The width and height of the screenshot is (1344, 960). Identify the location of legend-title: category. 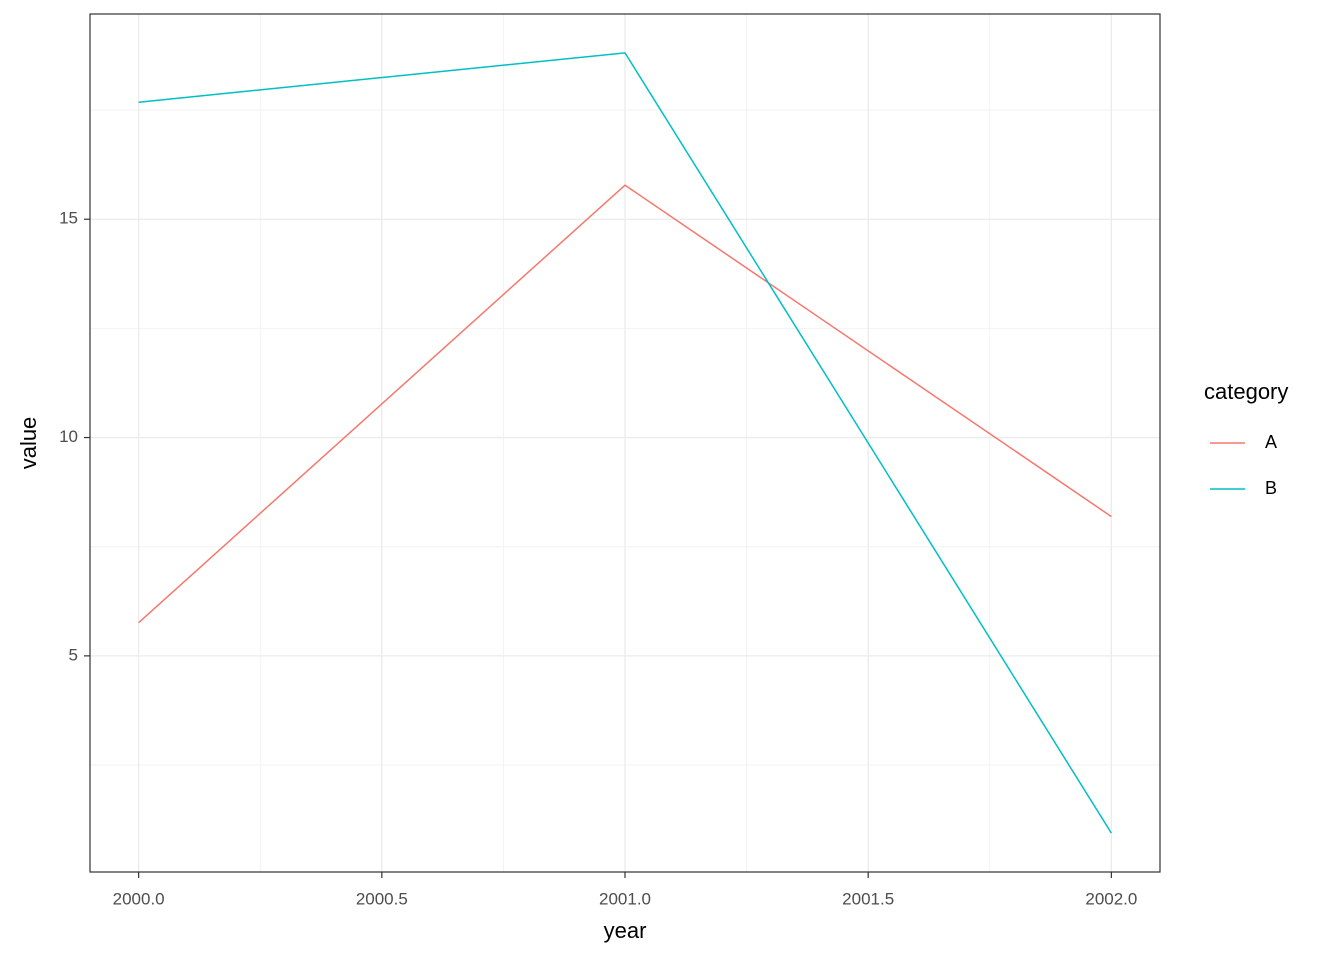
(1246, 391).